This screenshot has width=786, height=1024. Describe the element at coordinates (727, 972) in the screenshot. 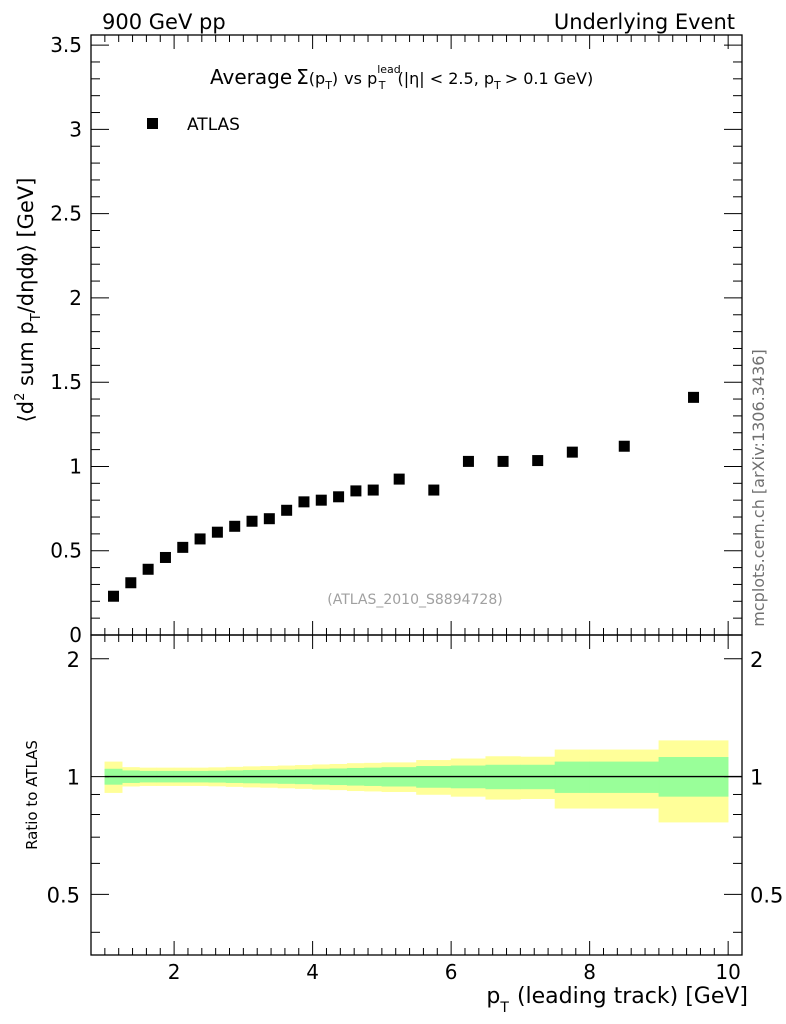

I see `x-tick-label: 10` at that location.